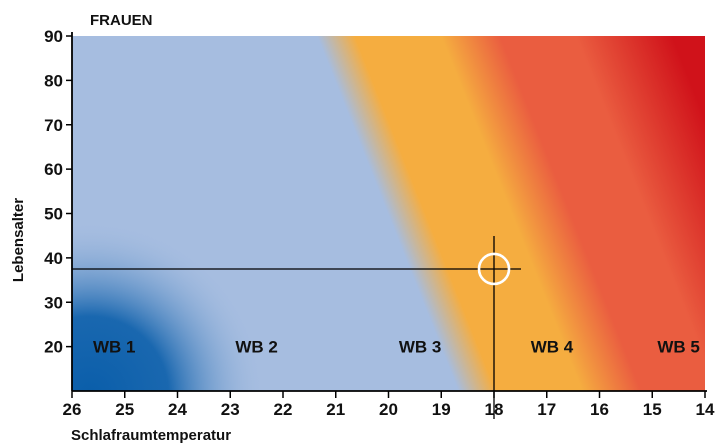 The height and width of the screenshot is (445, 716). Describe the element at coordinates (18, 240) in the screenshot. I see `y-axis-title: Lebensalter` at that location.